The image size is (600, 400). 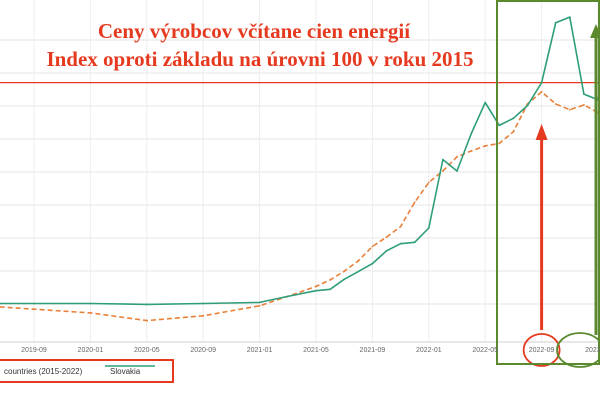 I want to click on chart-title: Ceny výrobcov včítane cien energií, so click(x=254, y=31).